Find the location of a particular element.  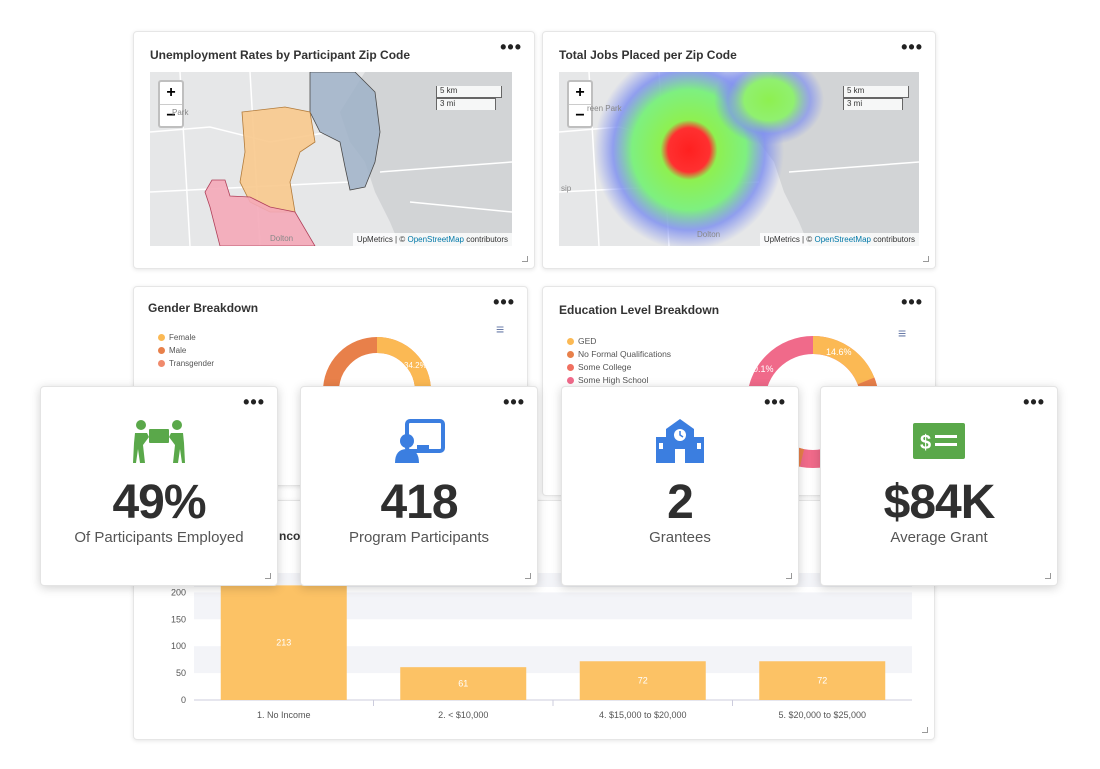

place-label: sip is located at coordinates (566, 188).